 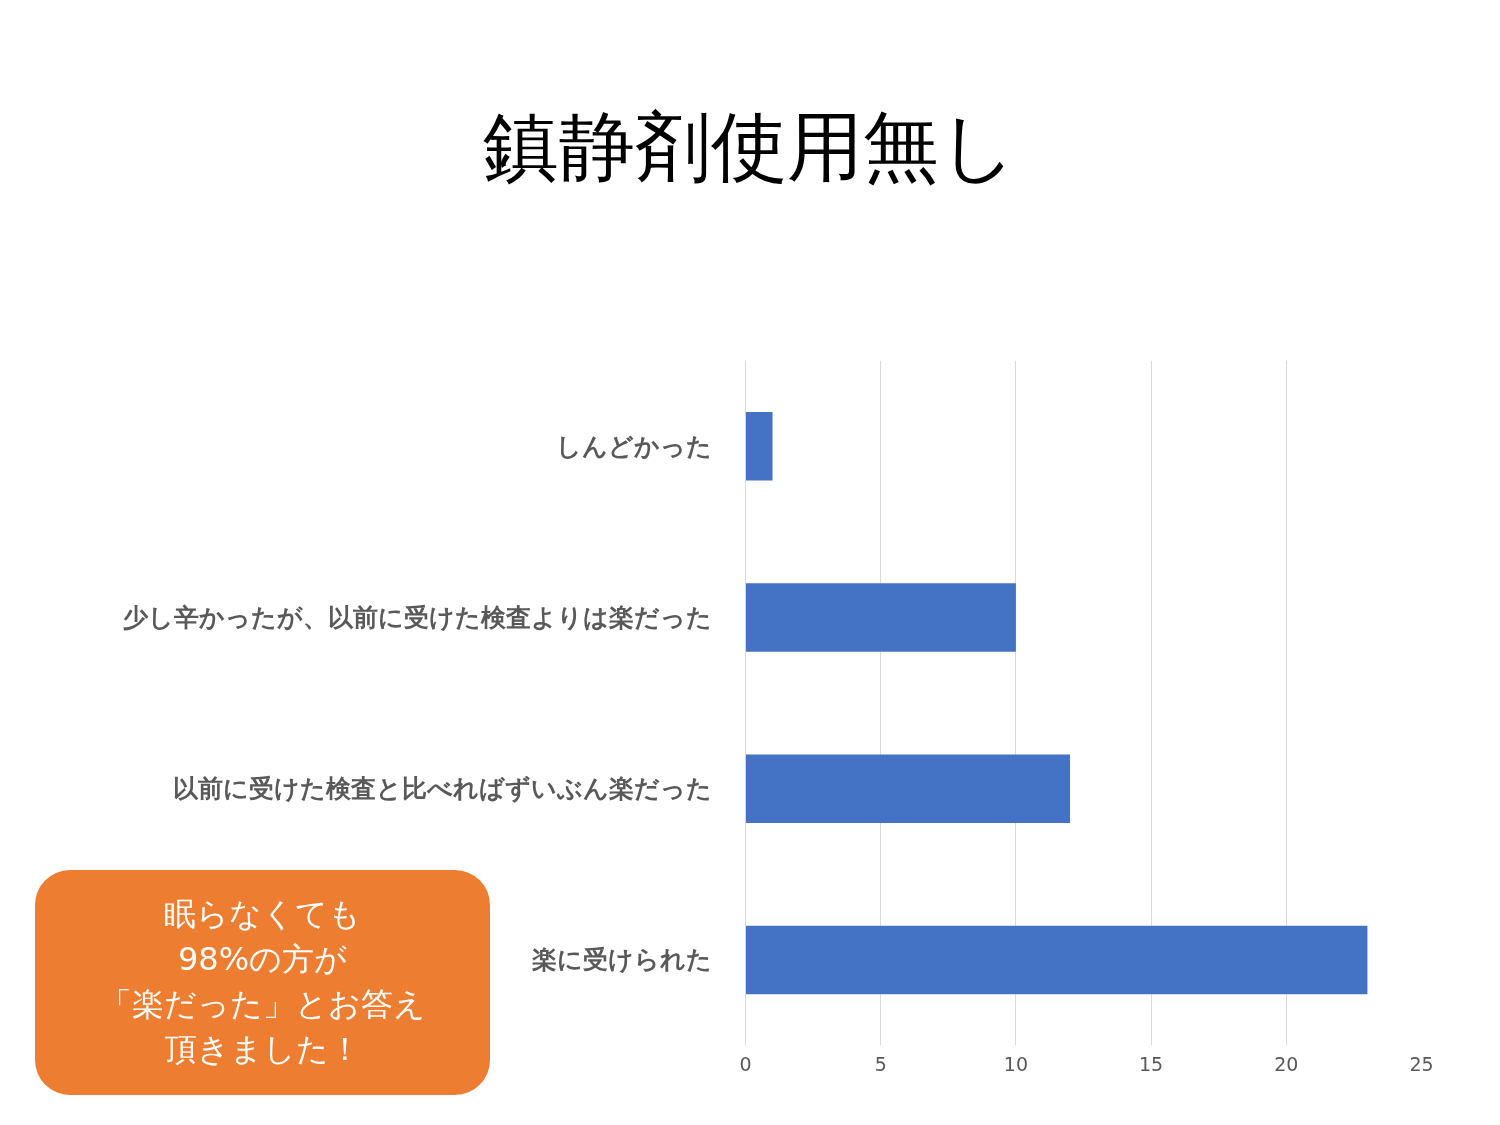 I want to click on text: 眠らなくても, so click(x=262, y=914).